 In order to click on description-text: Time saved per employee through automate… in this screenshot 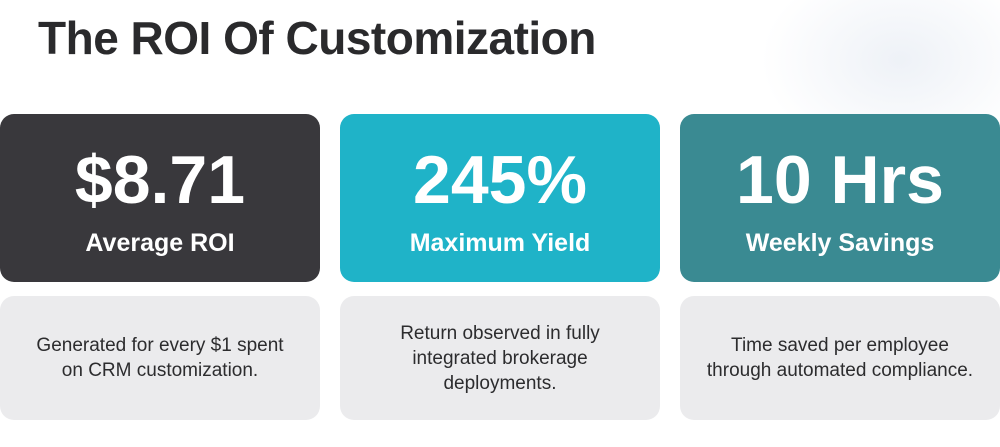, I will do `click(840, 358)`.